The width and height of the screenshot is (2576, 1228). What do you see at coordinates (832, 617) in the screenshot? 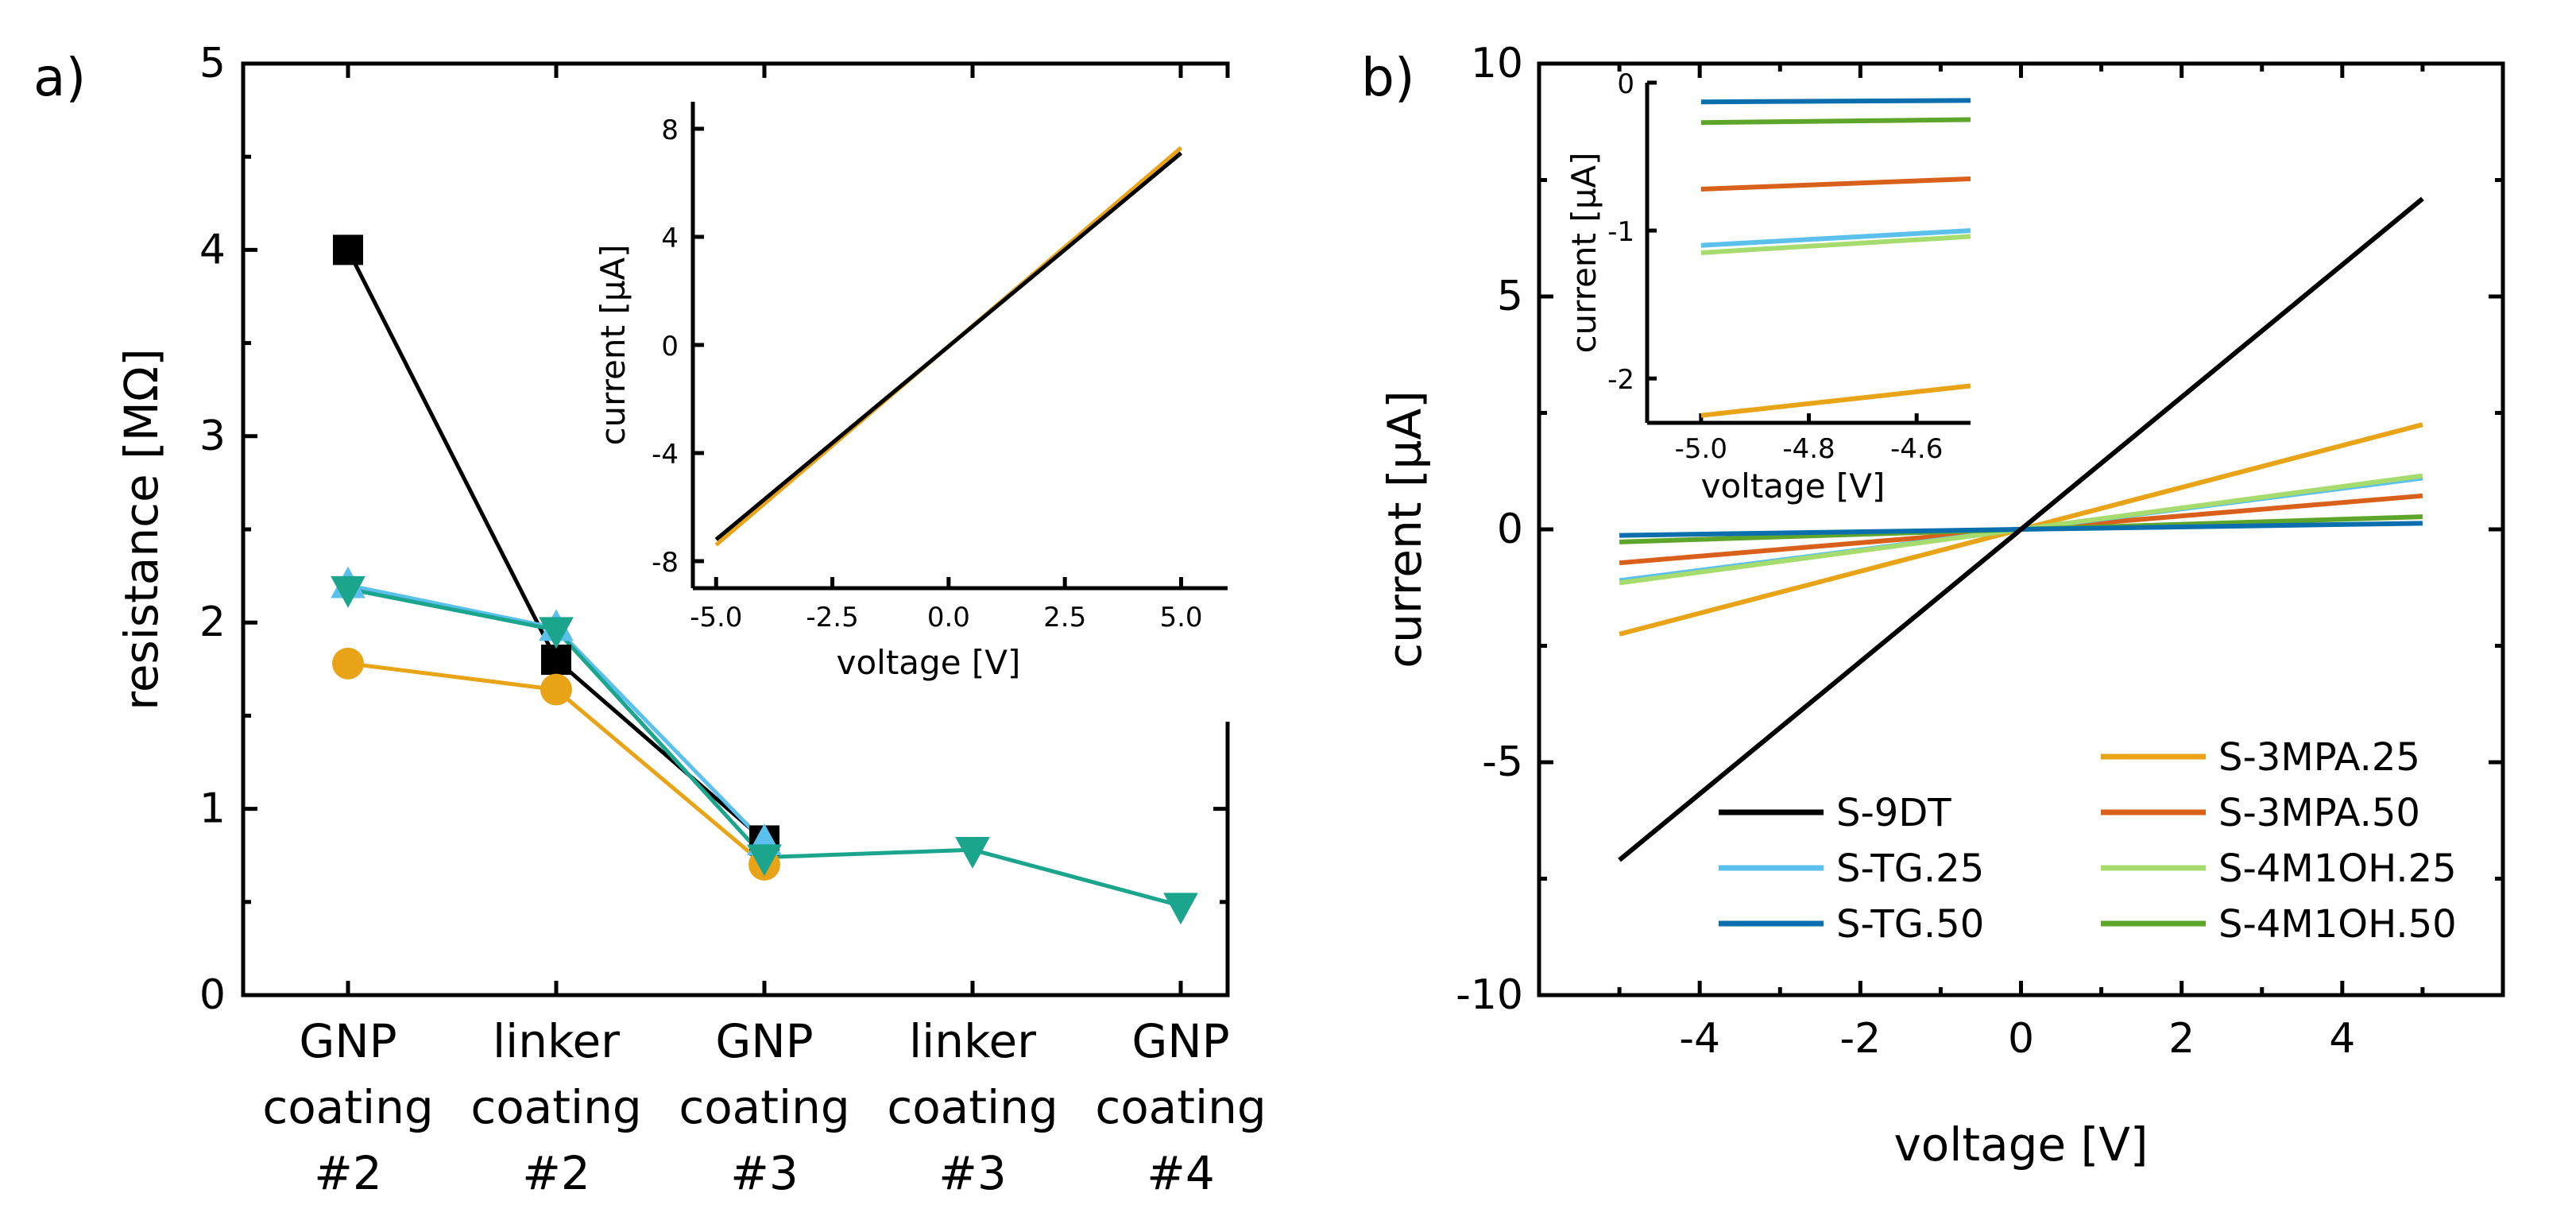
I see `panel-a-inset-xtick-label: -2.5` at bounding box center [832, 617].